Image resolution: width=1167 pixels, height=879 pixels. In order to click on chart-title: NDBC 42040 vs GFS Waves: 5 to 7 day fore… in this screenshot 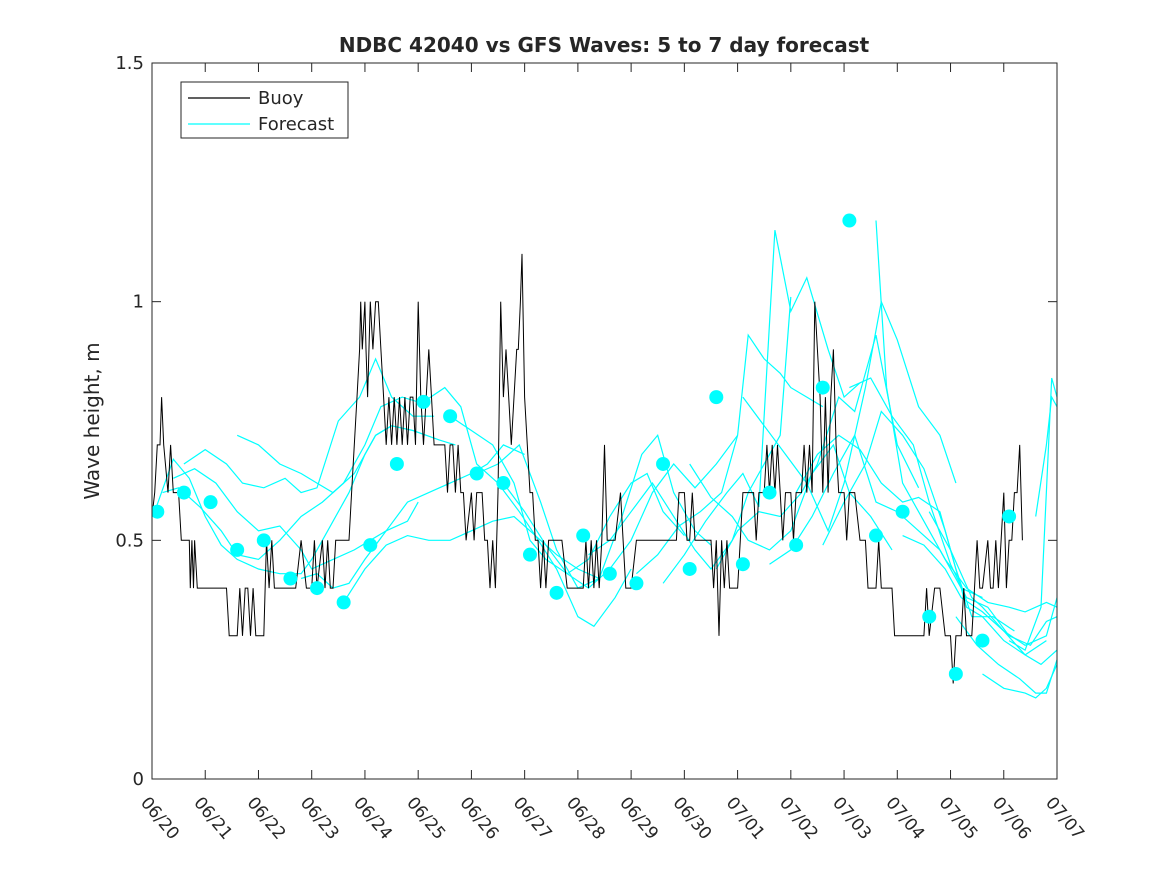, I will do `click(604, 45)`.